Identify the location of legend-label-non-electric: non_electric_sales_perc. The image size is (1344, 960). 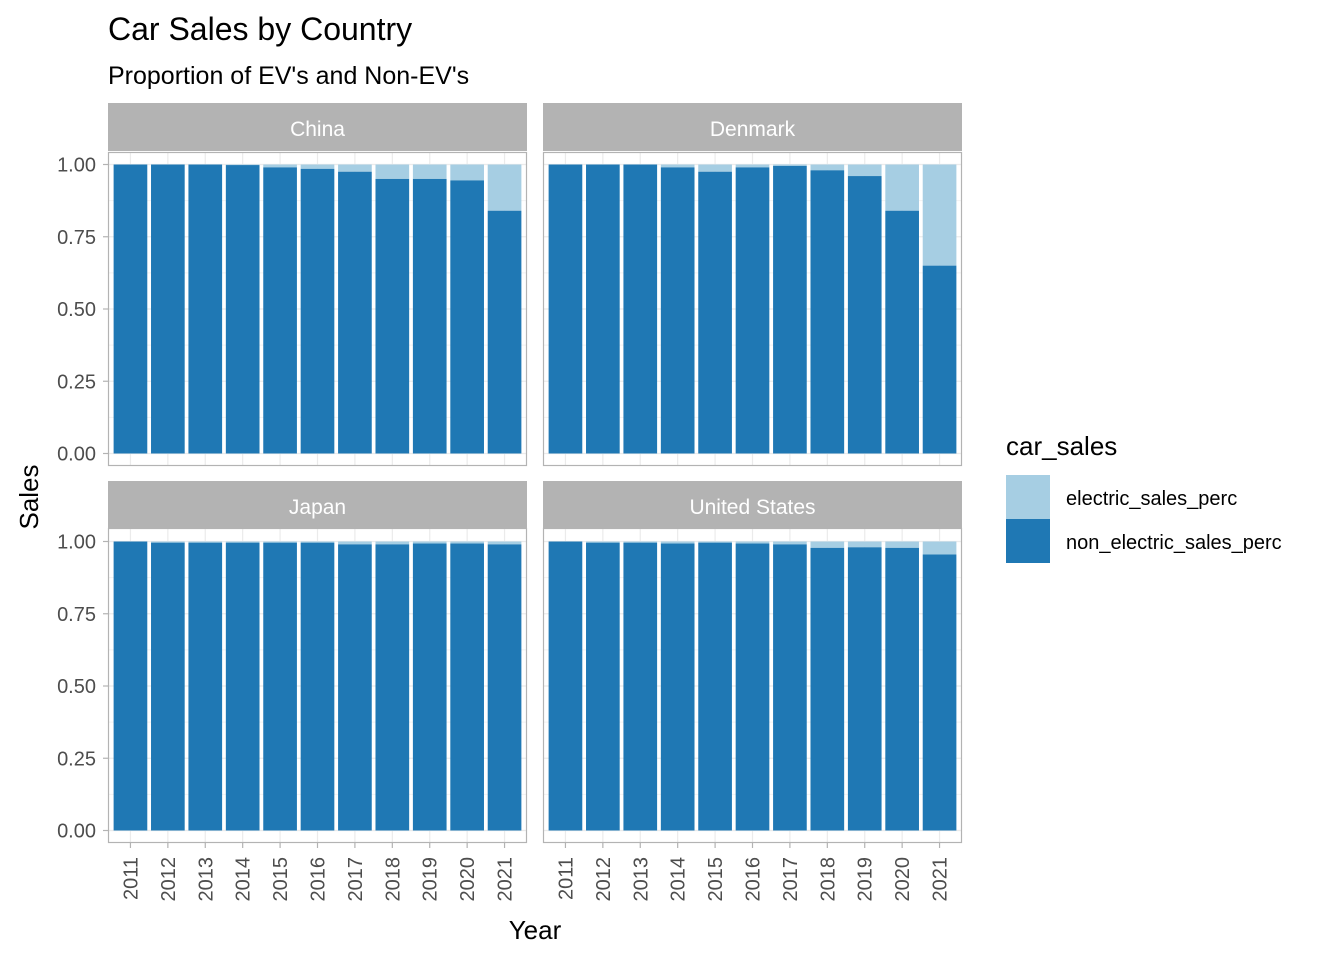
(1174, 543).